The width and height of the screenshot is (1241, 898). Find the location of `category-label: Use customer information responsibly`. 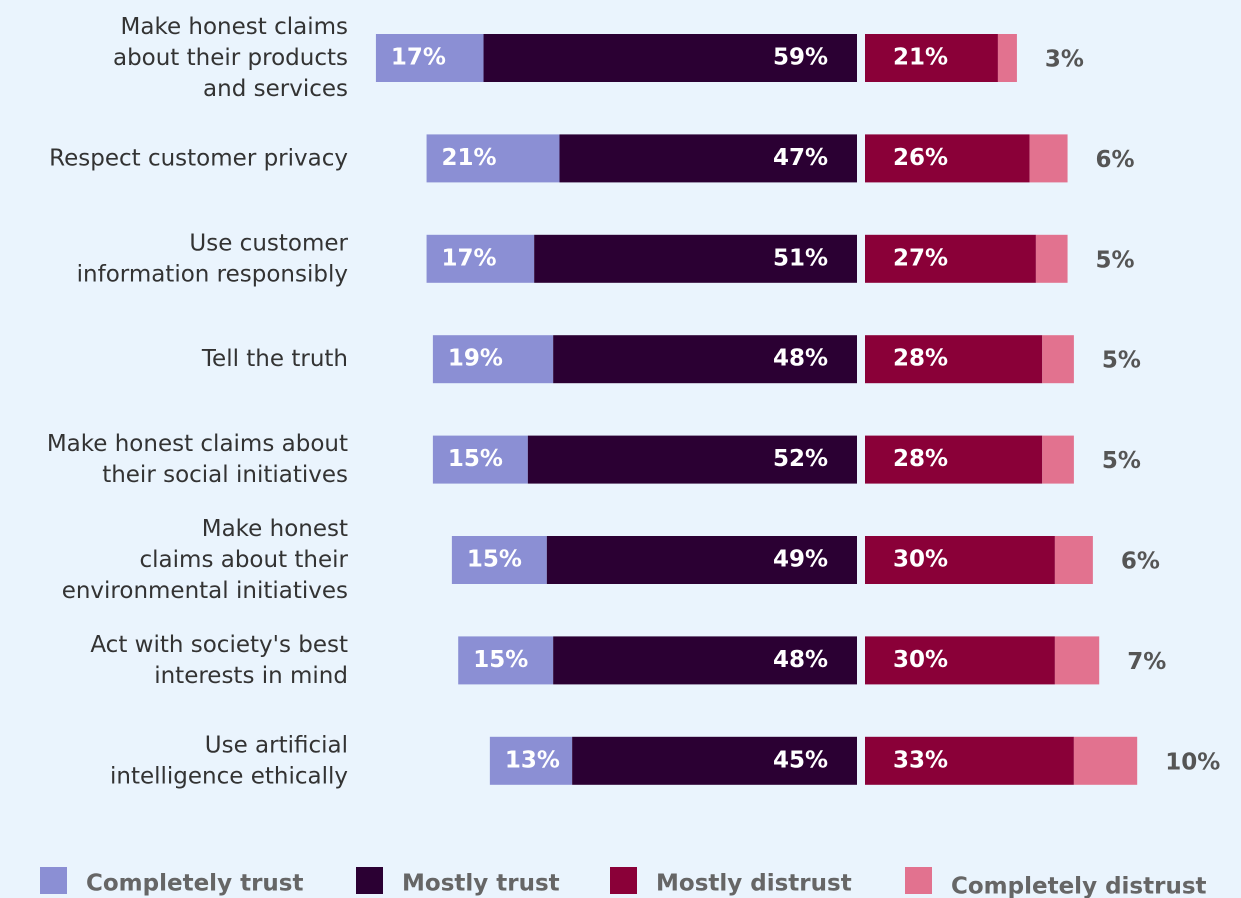

category-label: Use customer information responsibly is located at coordinates (213, 258).